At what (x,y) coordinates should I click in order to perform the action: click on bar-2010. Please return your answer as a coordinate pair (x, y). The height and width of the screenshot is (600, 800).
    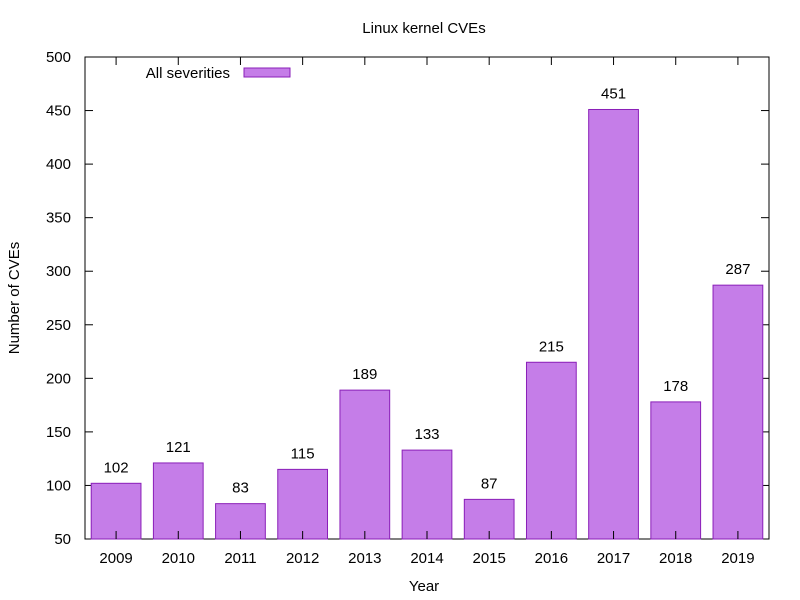
    Looking at the image, I should click on (178, 501).